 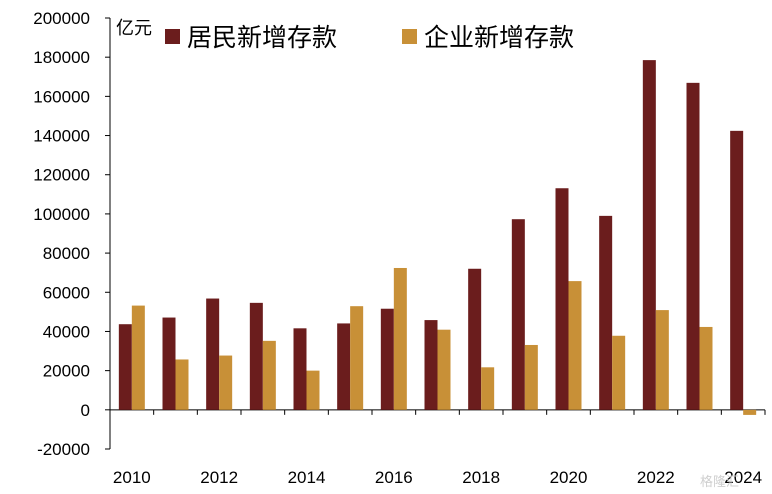 What do you see at coordinates (569, 477) in the screenshot?
I see `x-tick-label: 2020` at bounding box center [569, 477].